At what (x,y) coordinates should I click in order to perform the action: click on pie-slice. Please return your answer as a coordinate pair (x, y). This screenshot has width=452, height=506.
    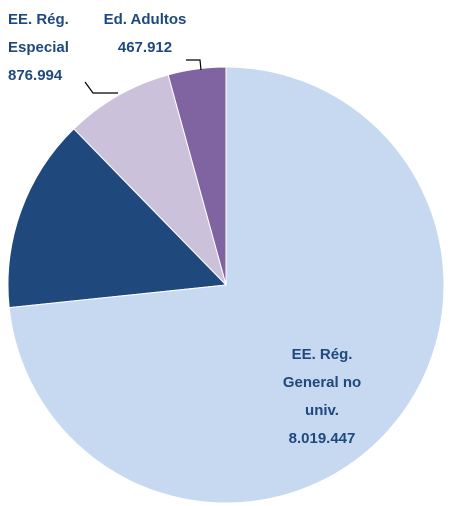
    Looking at the image, I should click on (150, 180).